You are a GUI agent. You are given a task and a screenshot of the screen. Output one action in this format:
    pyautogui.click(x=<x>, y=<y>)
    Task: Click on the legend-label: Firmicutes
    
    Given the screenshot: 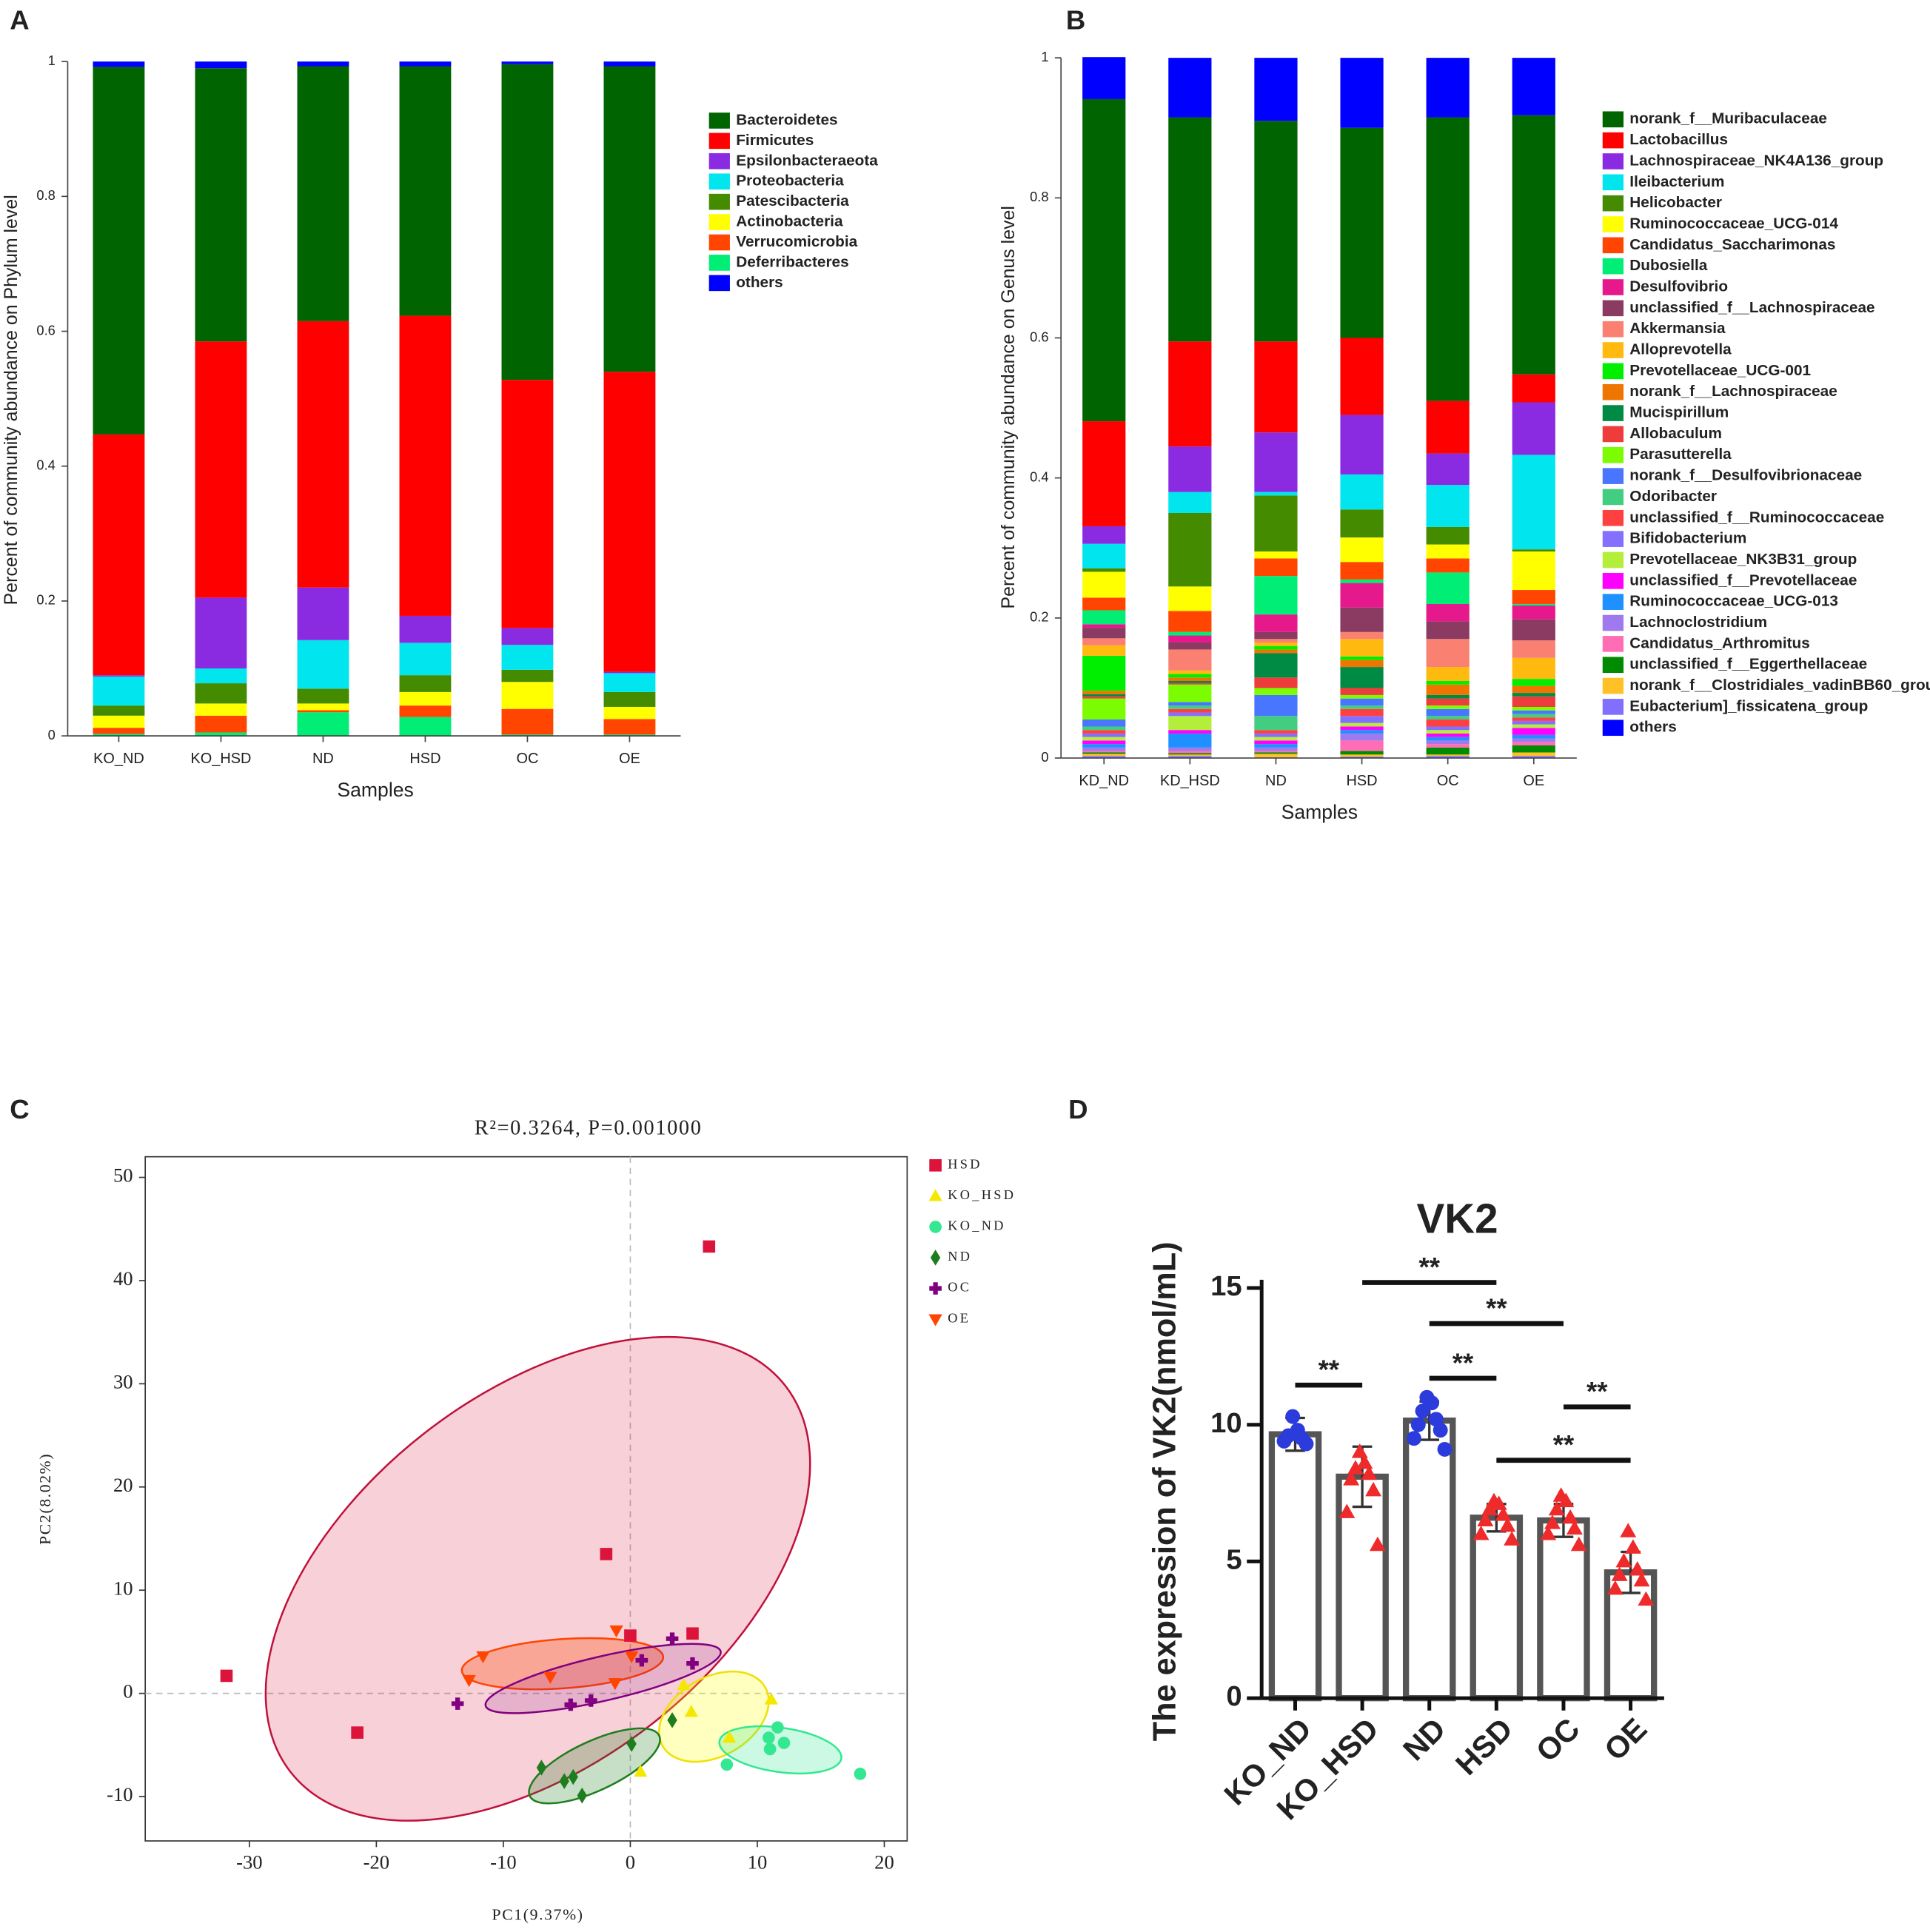 What is the action you would take?
    pyautogui.click(x=775, y=140)
    